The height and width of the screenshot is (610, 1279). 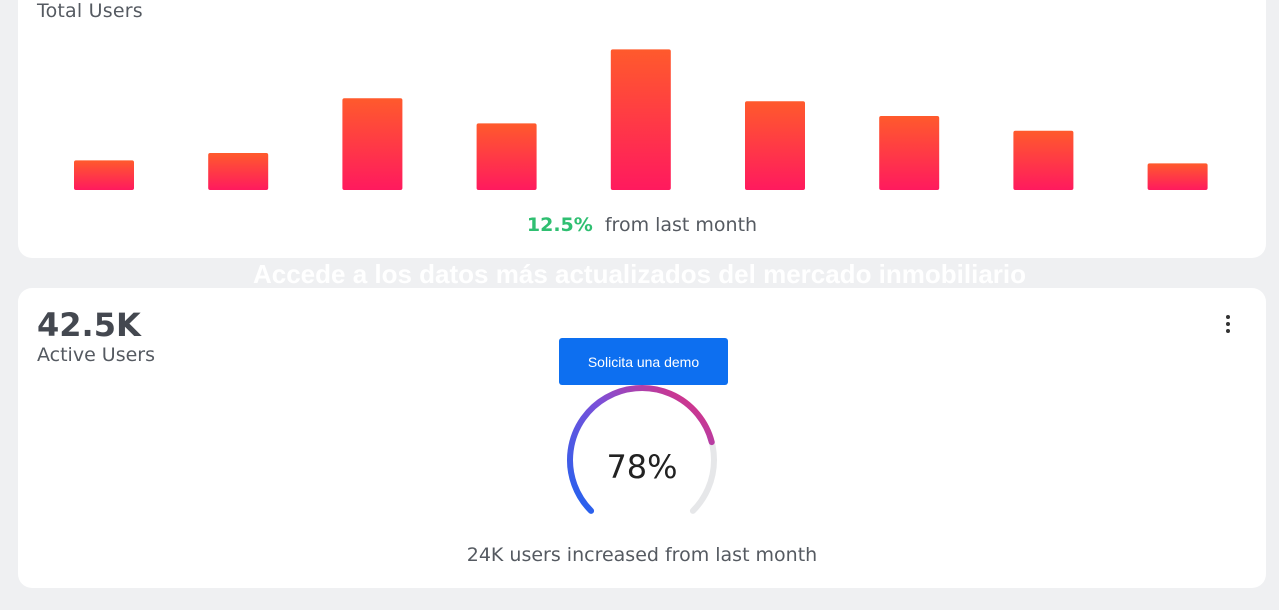 What do you see at coordinates (90, 11) in the screenshot?
I see `total-users-title: Total Users` at bounding box center [90, 11].